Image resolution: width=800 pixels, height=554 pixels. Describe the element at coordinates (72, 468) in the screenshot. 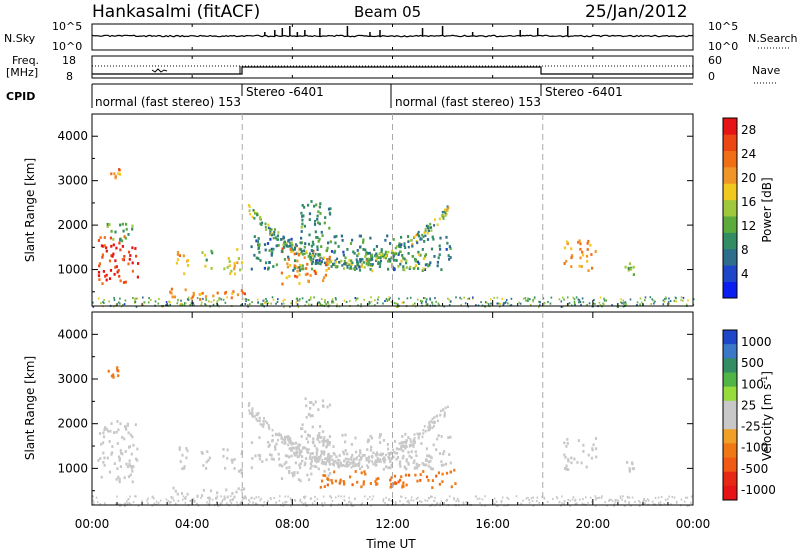

I see `ytick-label: 1000` at that location.